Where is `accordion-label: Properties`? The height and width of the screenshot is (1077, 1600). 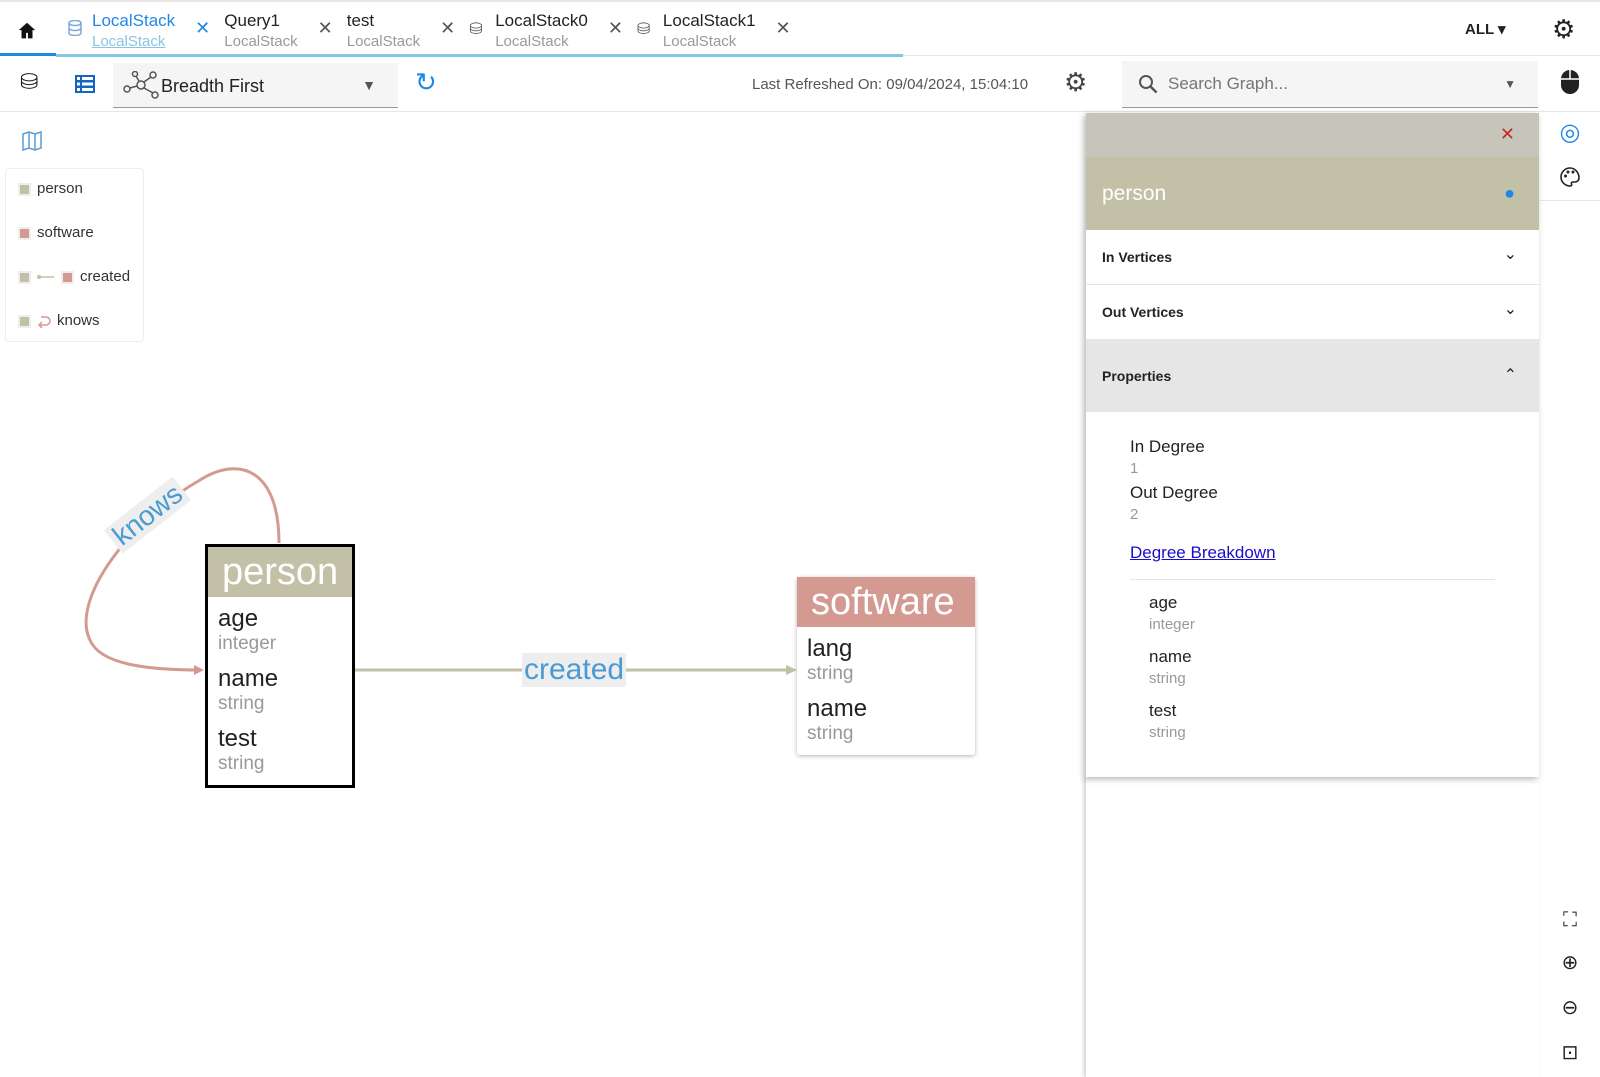
accordion-label: Properties is located at coordinates (1137, 376).